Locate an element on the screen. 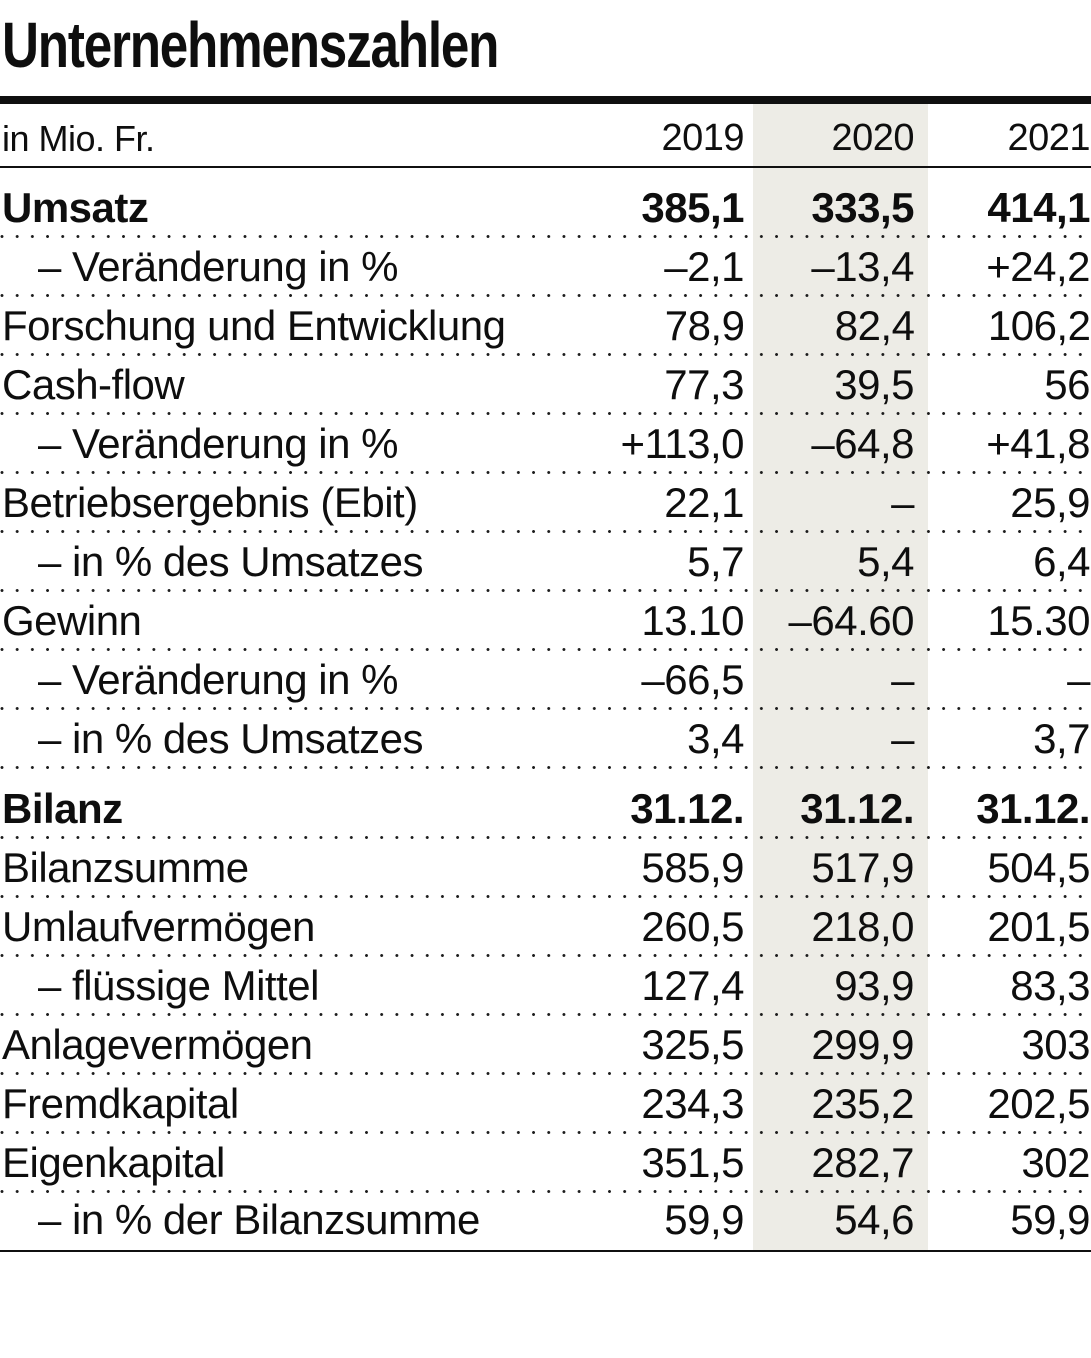 The width and height of the screenshot is (1091, 1358). unit-label: in Mio. Fr. is located at coordinates (78, 138).